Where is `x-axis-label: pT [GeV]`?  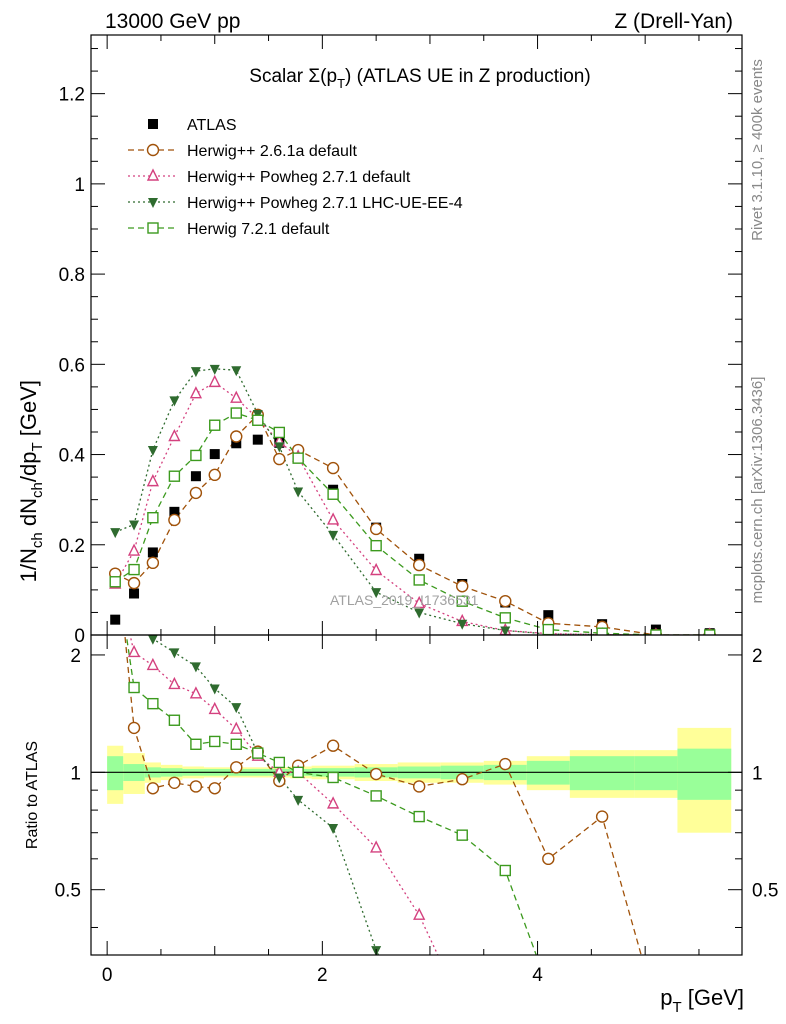 x-axis-label: pT [GeV] is located at coordinates (702, 1000).